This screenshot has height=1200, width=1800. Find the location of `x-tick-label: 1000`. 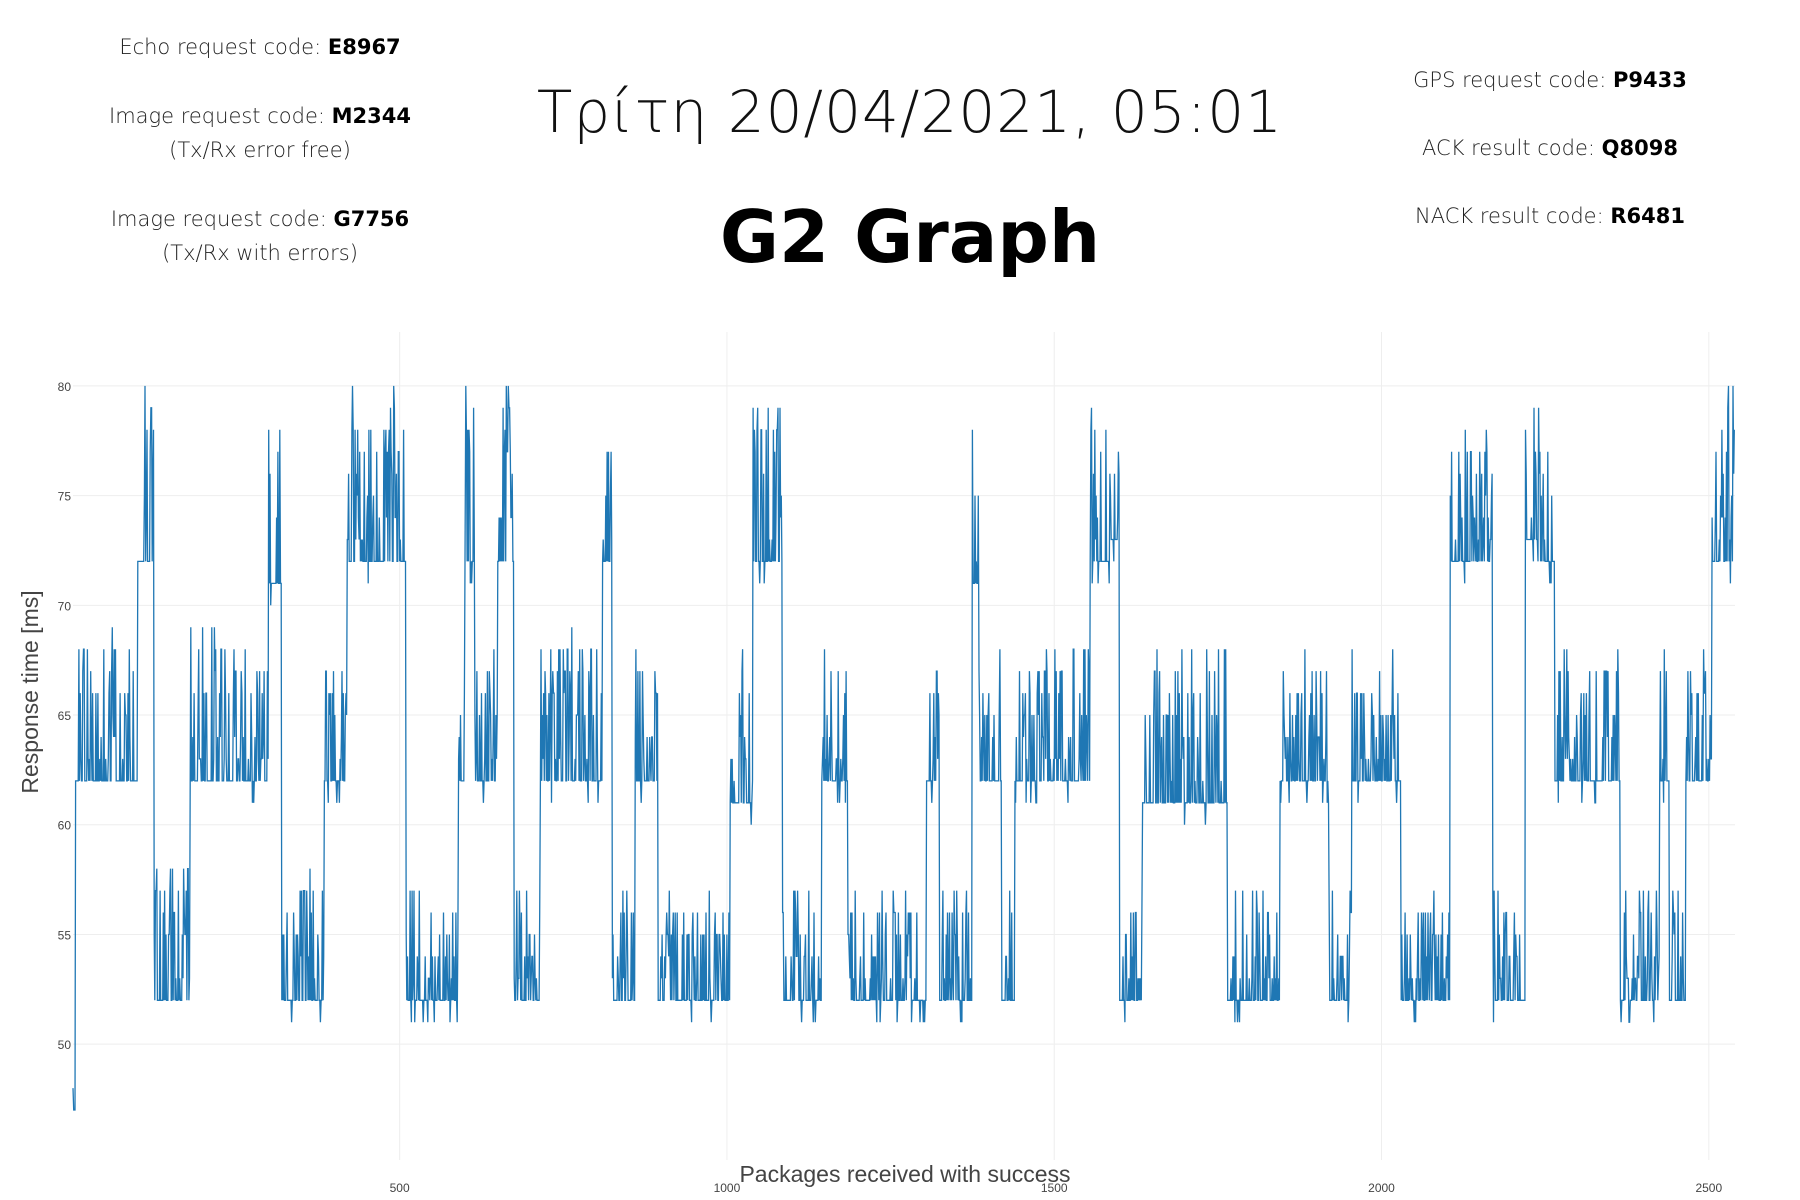

x-tick-label: 1000 is located at coordinates (727, 1188).